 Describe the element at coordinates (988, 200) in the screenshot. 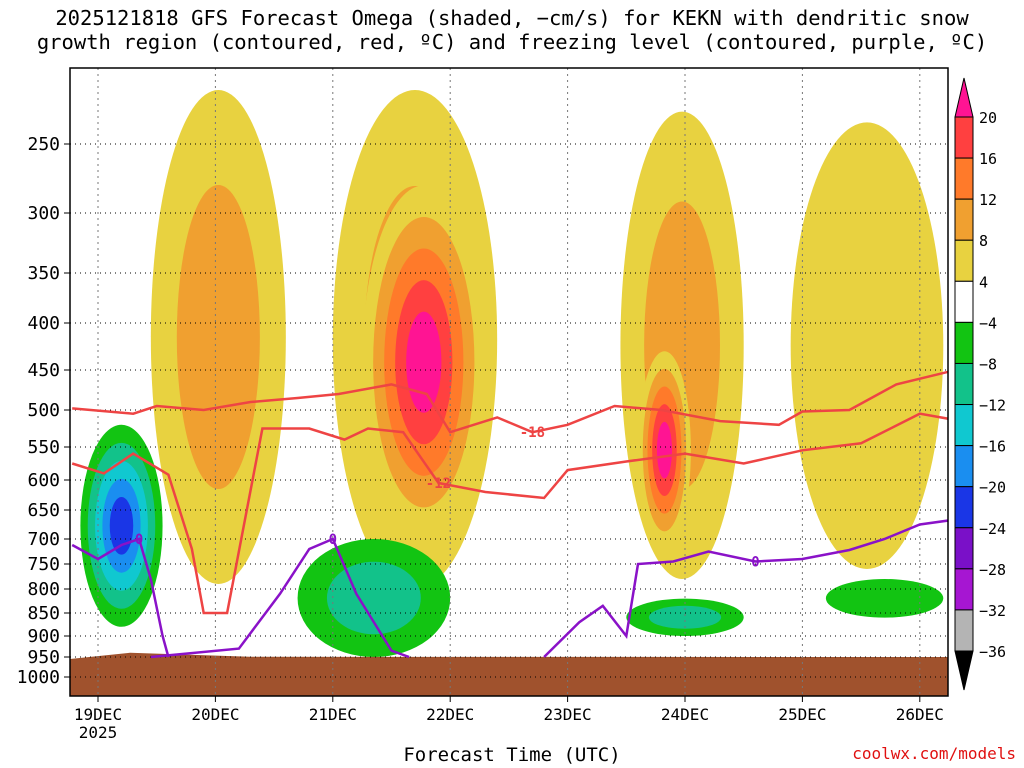

I see `colorbar-label-2: 12` at that location.